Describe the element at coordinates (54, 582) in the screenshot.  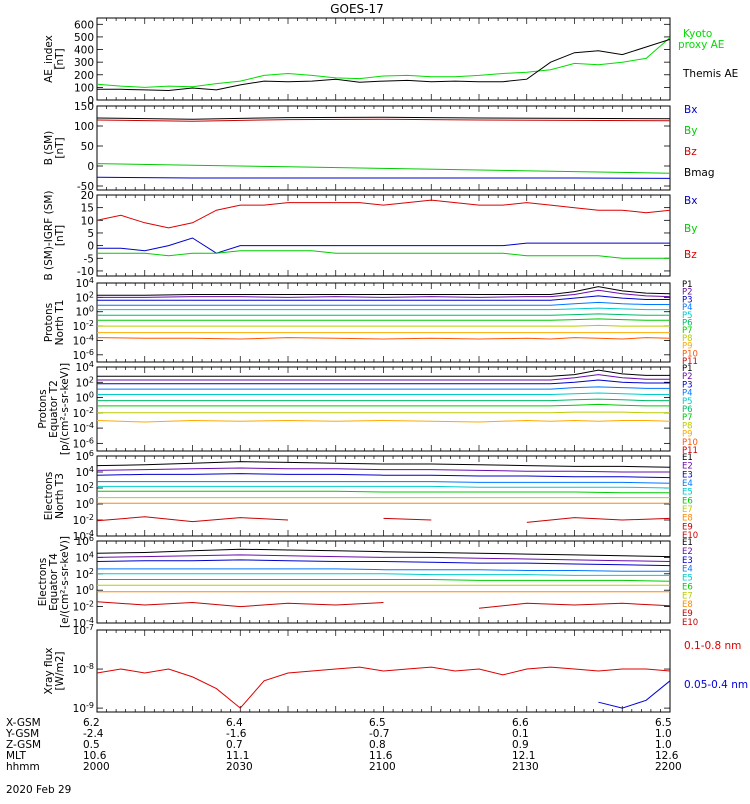
I see `y-axis-label: Equator T4` at that location.